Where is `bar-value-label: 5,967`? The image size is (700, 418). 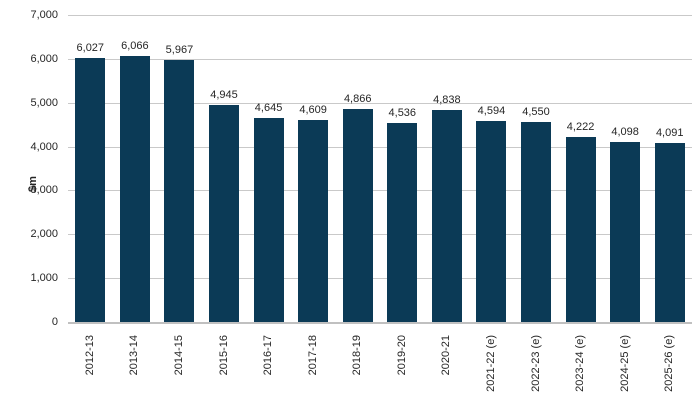 bar-value-label: 5,967 is located at coordinates (179, 50).